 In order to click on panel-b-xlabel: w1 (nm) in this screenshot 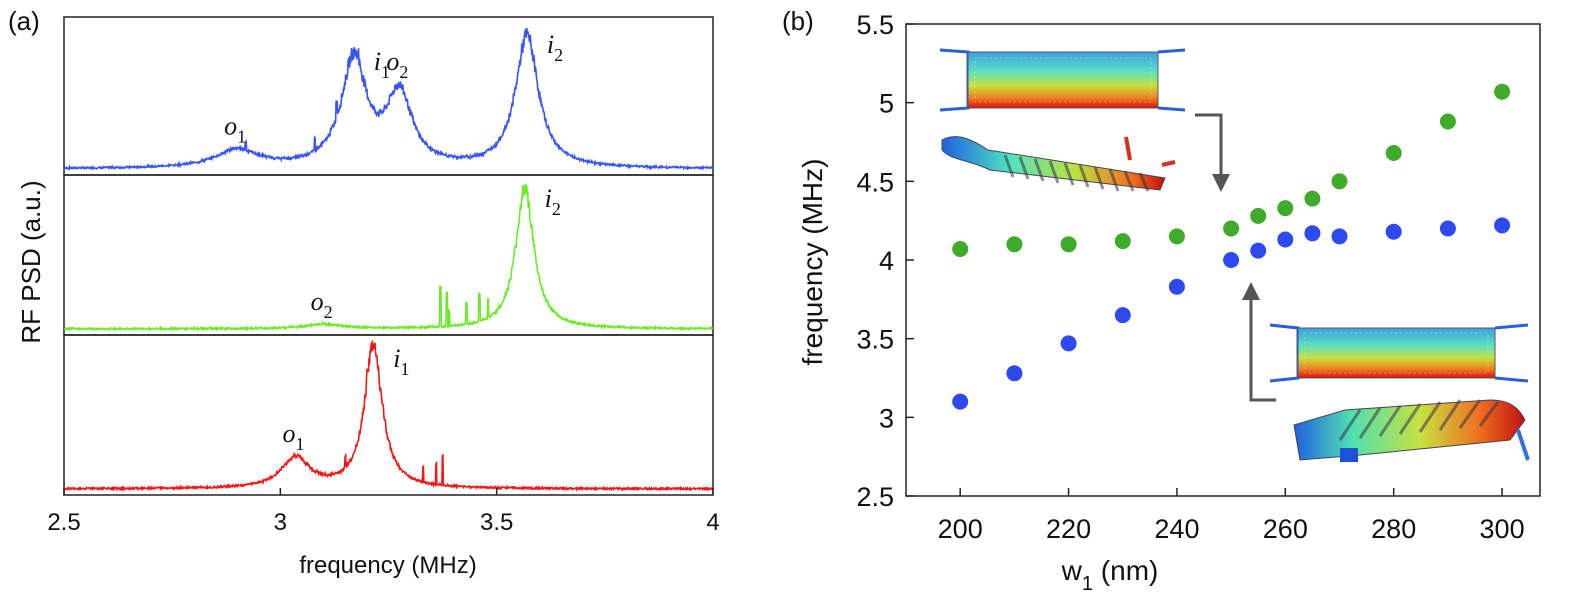, I will do `click(1110, 575)`.